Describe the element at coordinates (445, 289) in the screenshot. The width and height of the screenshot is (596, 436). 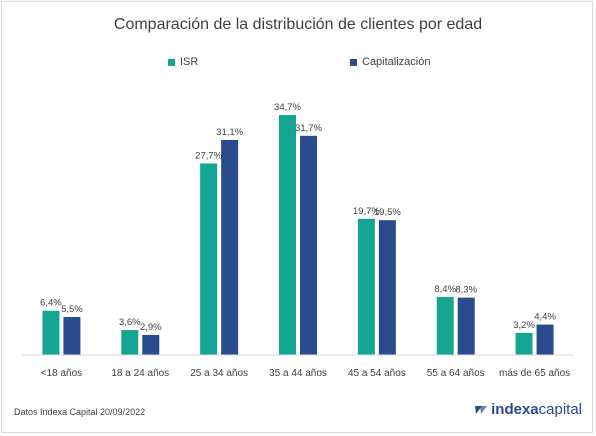
I see `data-label-isr-5: 8,4%` at that location.